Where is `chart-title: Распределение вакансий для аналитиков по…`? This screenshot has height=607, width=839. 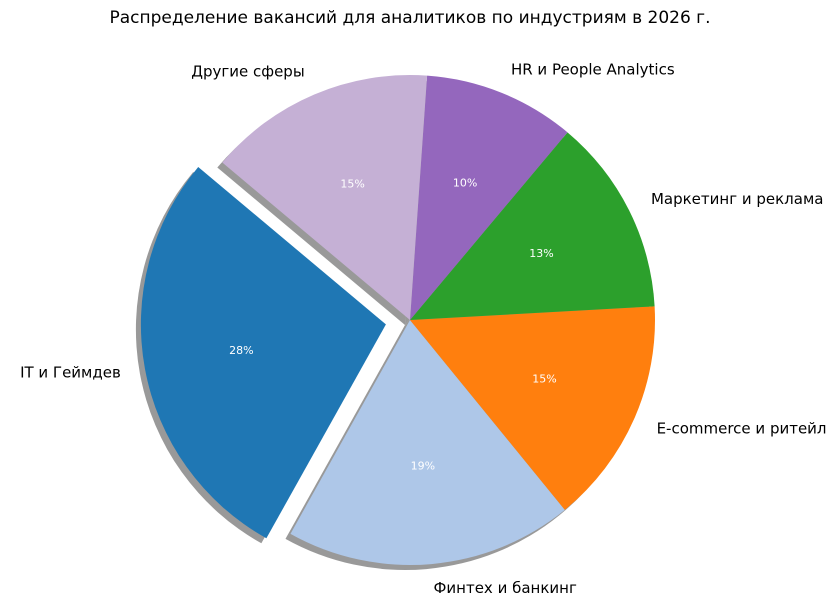
chart-title: Распределение вакансий для аналитиков по… is located at coordinates (409, 18).